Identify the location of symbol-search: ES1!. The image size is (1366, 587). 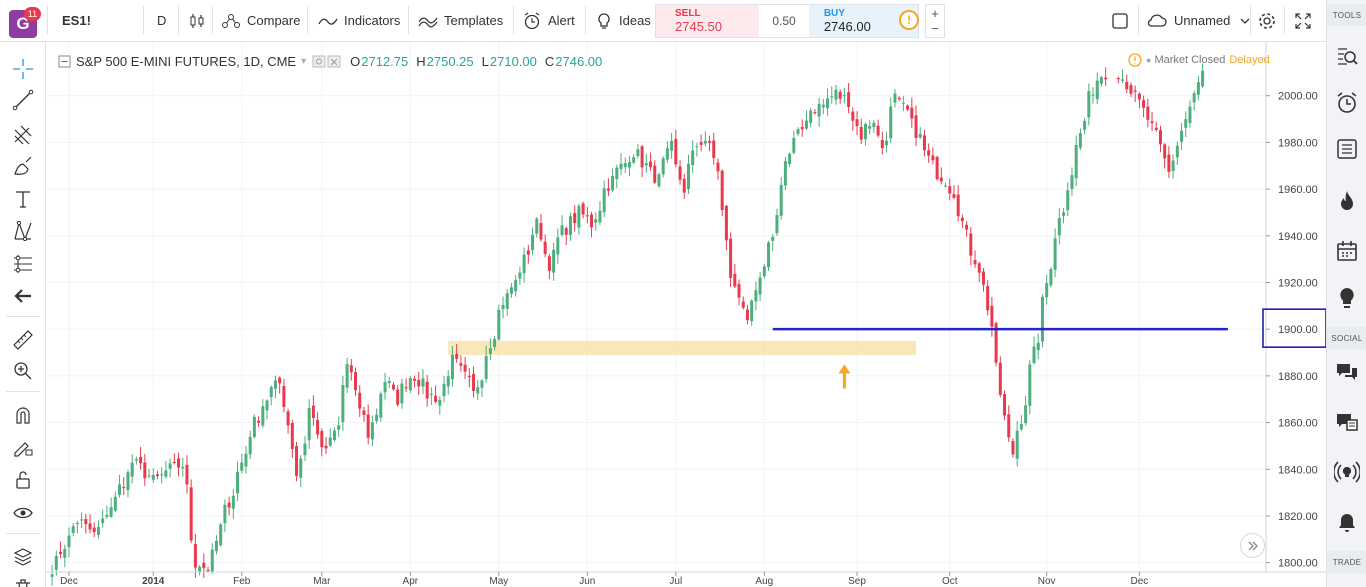
(76, 20).